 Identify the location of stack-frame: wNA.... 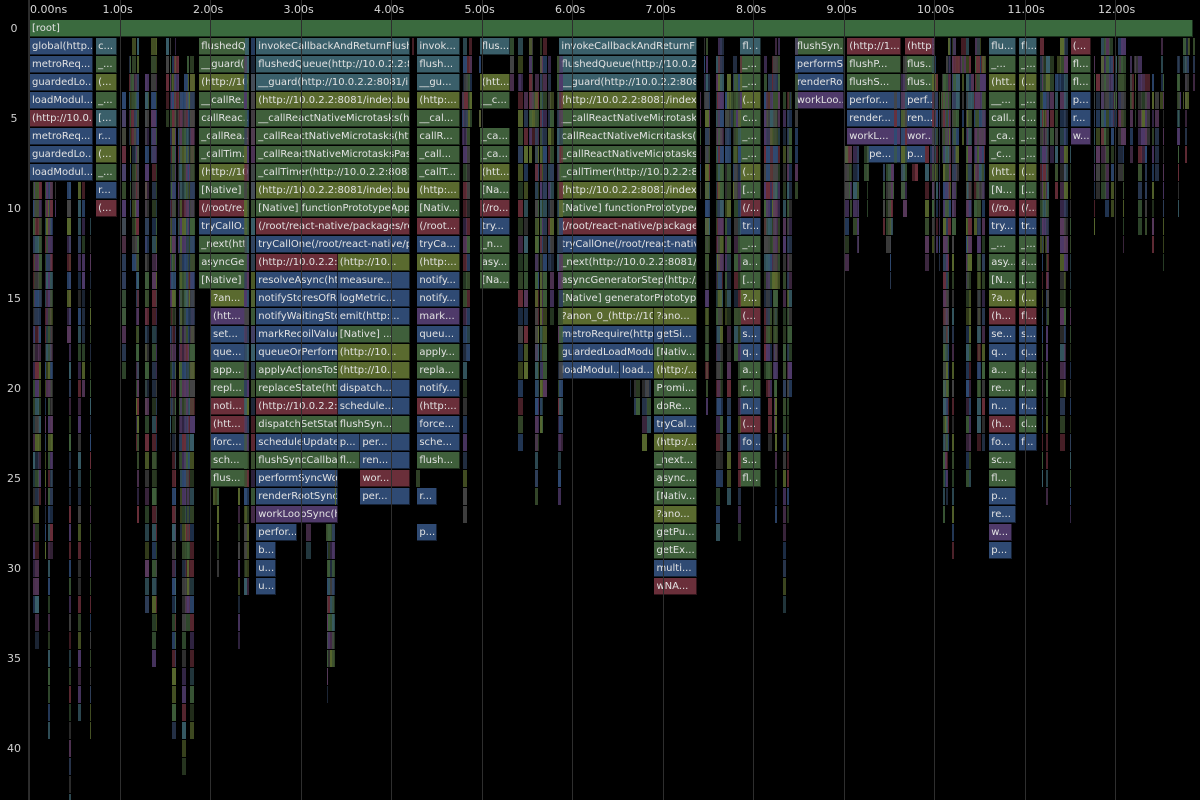
(675, 586).